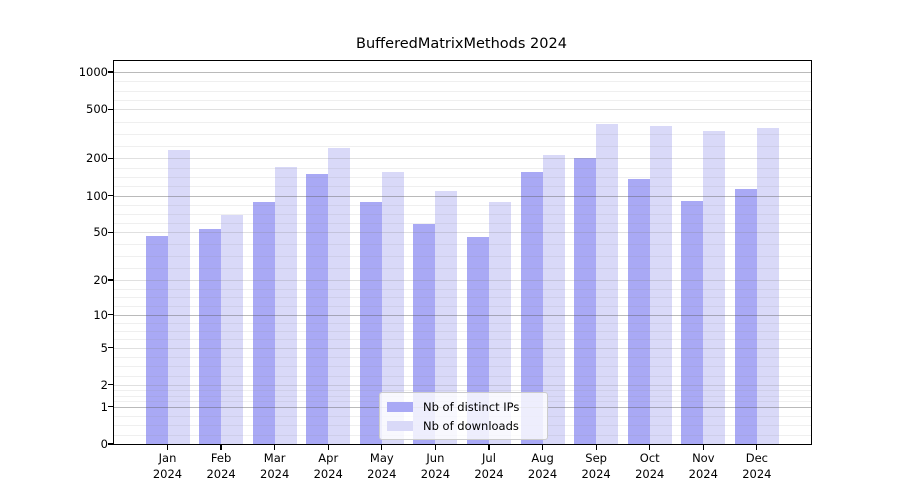  I want to click on legend-item-distinct-ips: Nb of distinct IPs, so click(463, 407).